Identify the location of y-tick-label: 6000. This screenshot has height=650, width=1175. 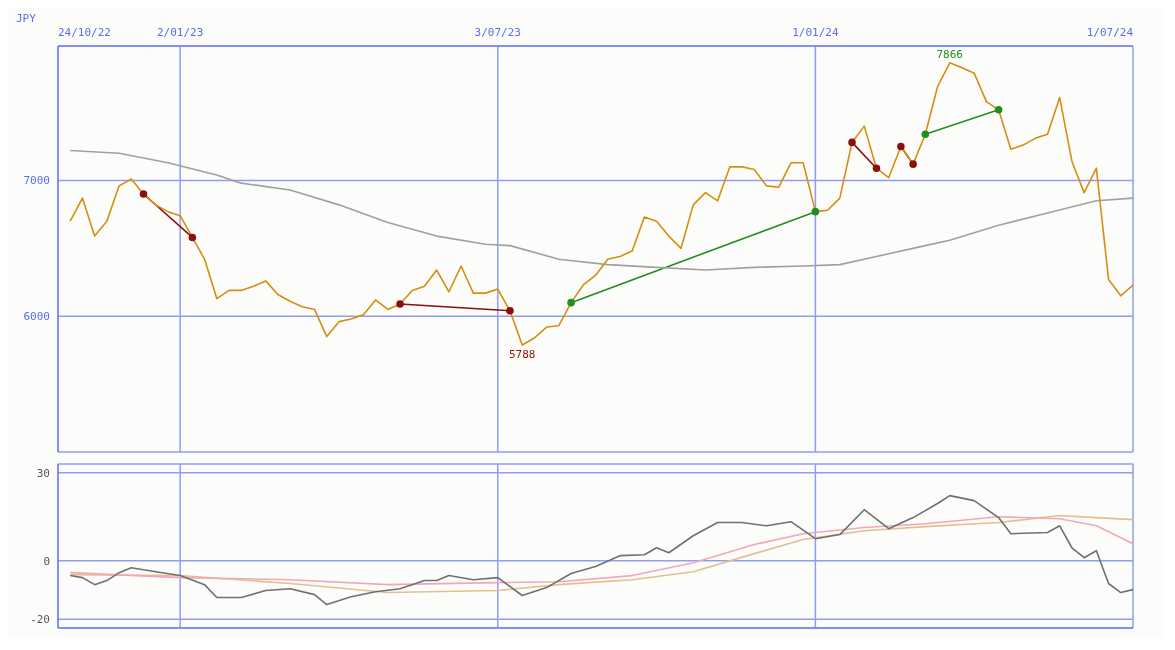
(36, 317).